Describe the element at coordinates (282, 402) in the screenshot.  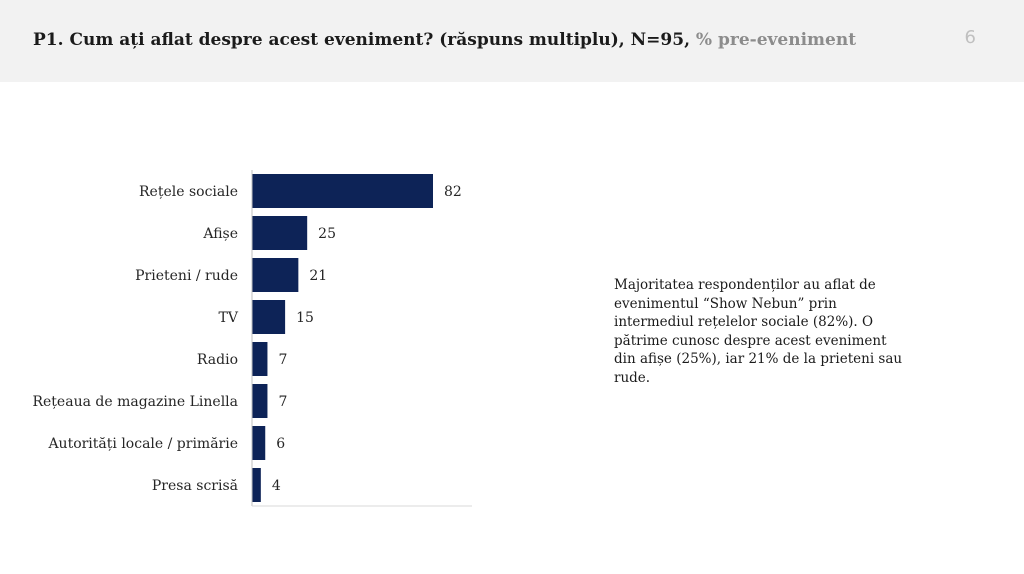
I see `value-label-reteaua-de-magazine-linella: 7` at that location.